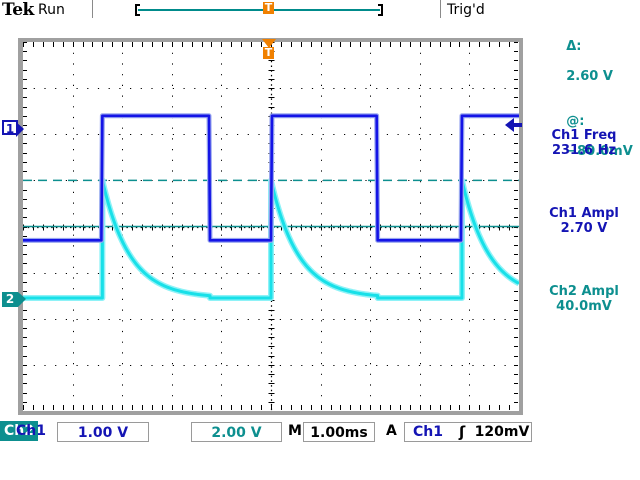 This screenshot has width=640, height=480. What do you see at coordinates (51, 10) in the screenshot?
I see `acquisition-run-state: Run` at bounding box center [51, 10].